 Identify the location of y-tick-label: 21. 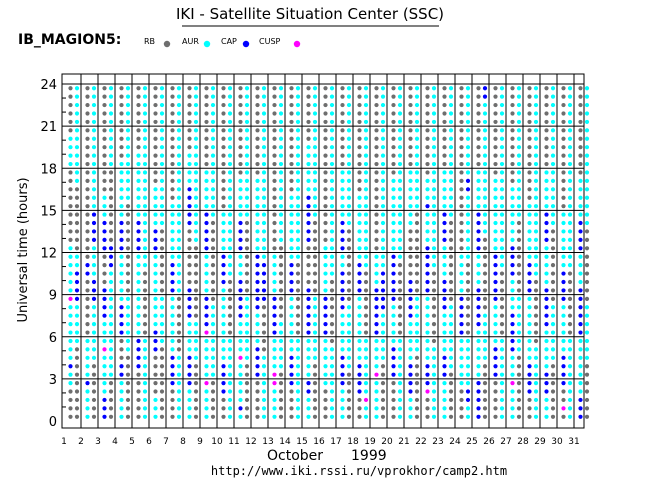
(48, 127).